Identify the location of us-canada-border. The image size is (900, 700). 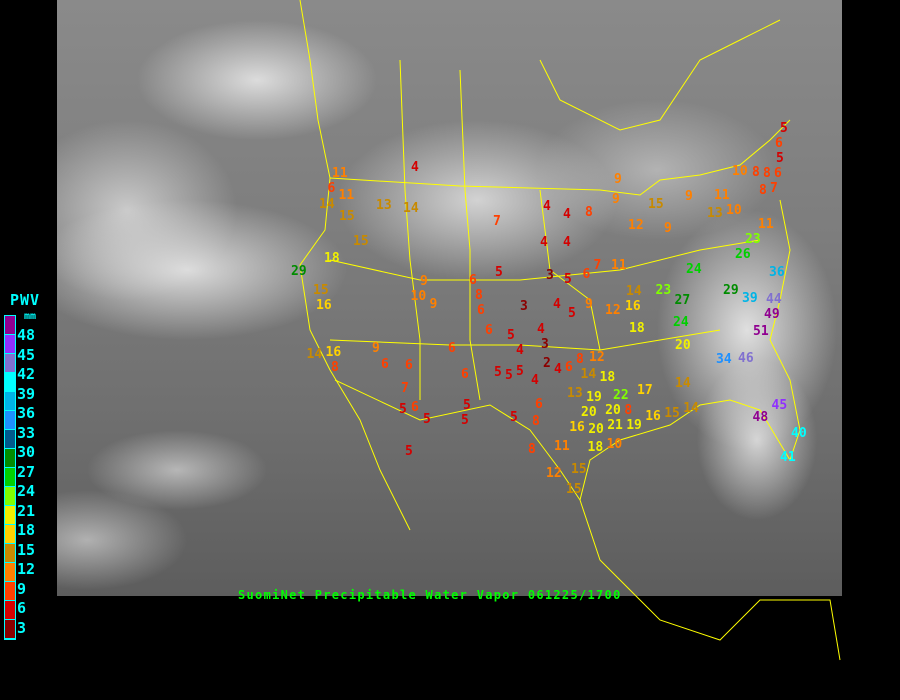
(560, 157).